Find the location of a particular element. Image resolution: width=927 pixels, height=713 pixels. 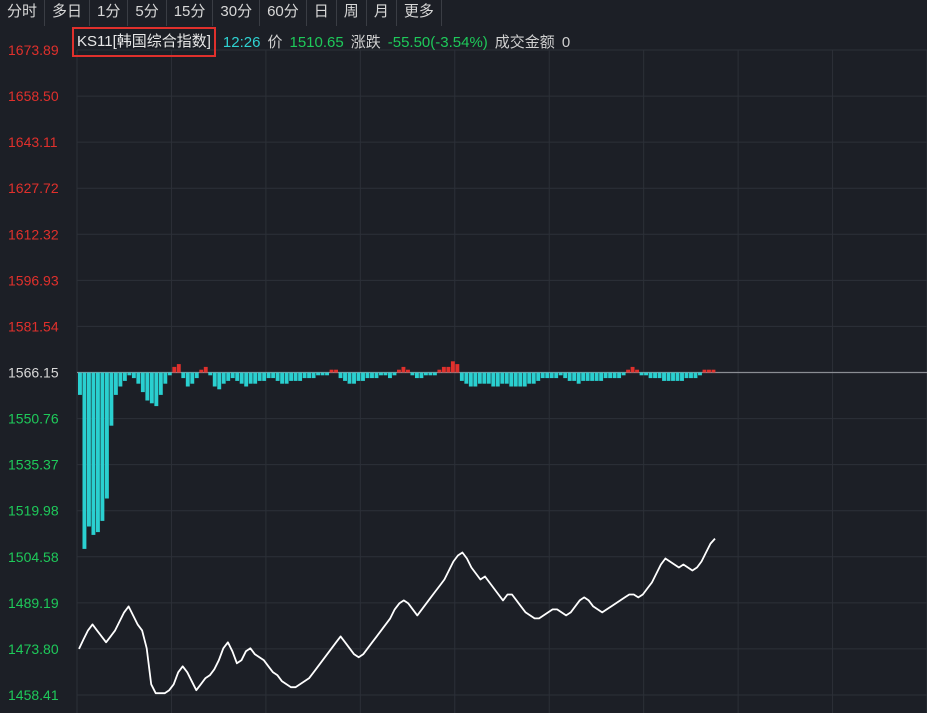

tab-15min: 15分 is located at coordinates (190, 13).